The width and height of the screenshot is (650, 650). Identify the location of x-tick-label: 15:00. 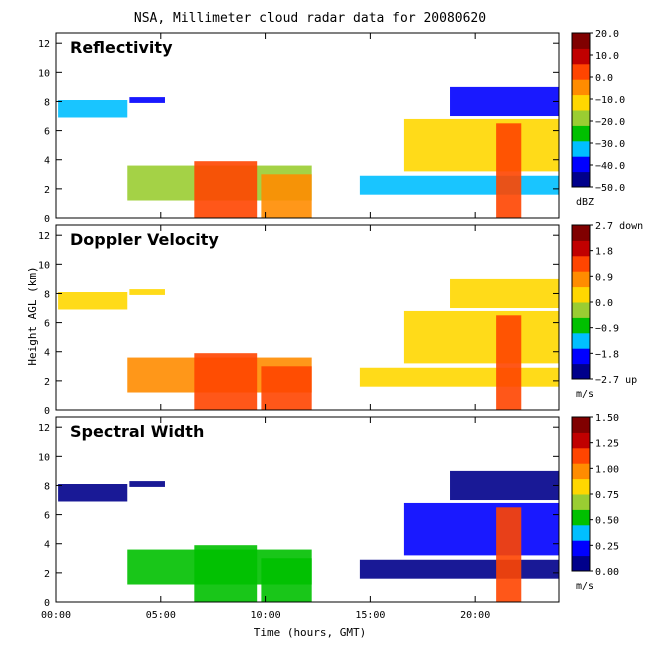
(370, 615).